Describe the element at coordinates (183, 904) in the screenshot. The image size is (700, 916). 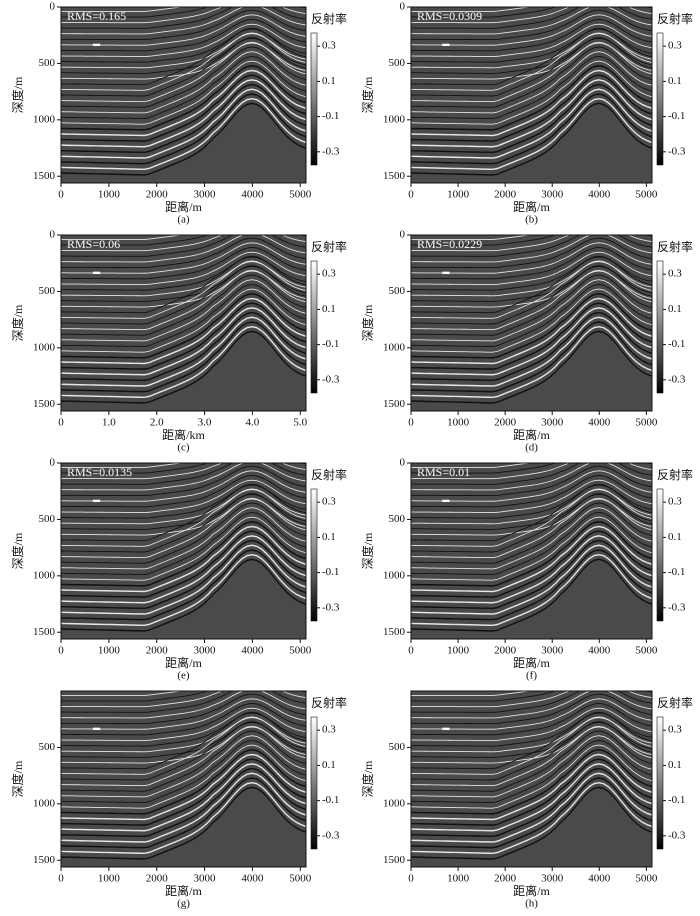
I see `panel-label: (g)` at that location.